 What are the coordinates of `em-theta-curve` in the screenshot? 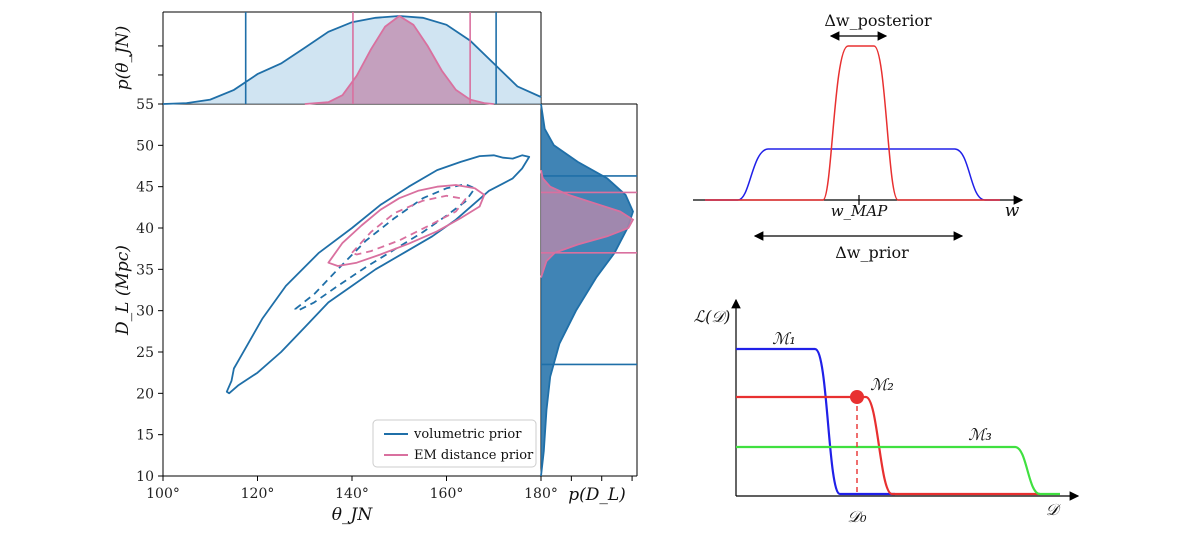 It's located at (399, 59).